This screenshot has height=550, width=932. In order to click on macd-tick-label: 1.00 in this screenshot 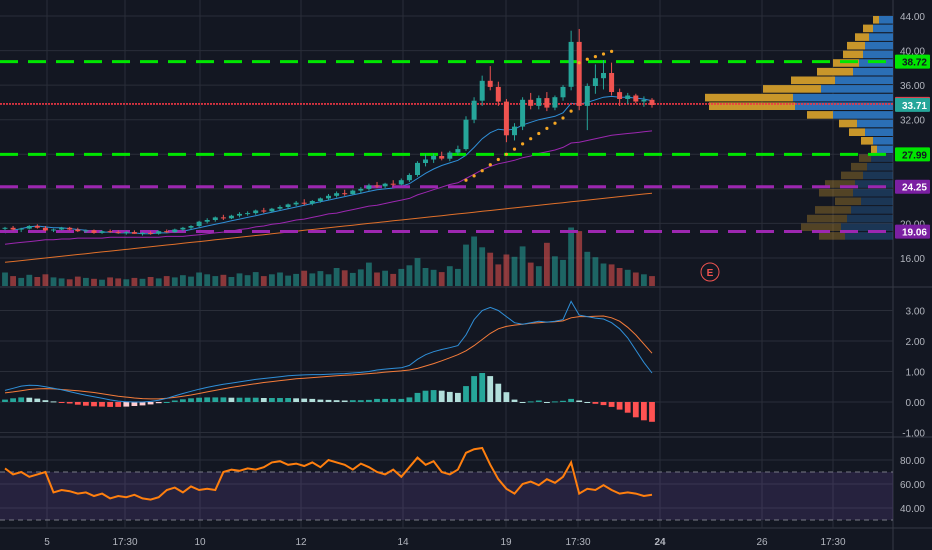, I will do `click(916, 373)`.